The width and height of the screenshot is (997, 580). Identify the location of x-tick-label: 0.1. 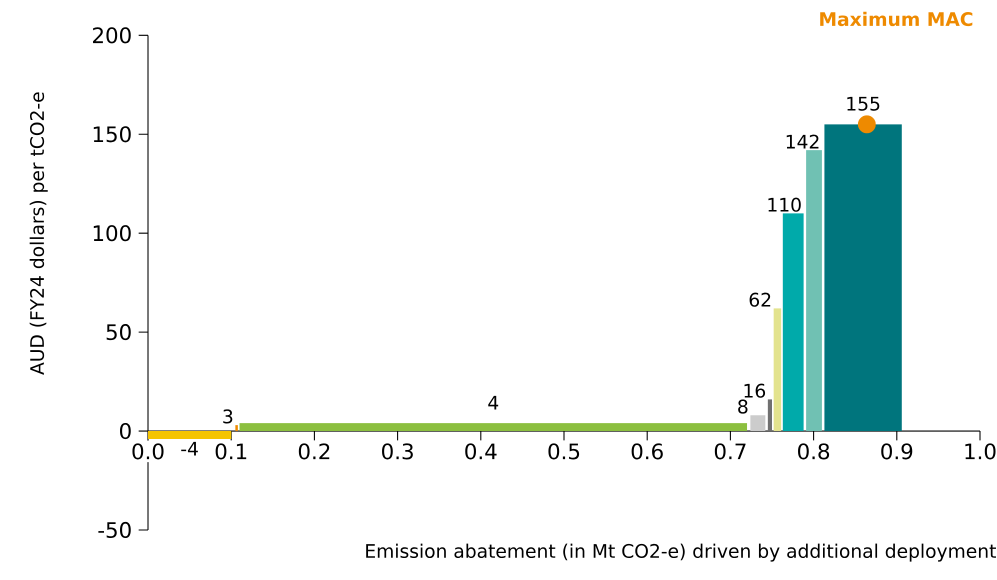
(231, 451).